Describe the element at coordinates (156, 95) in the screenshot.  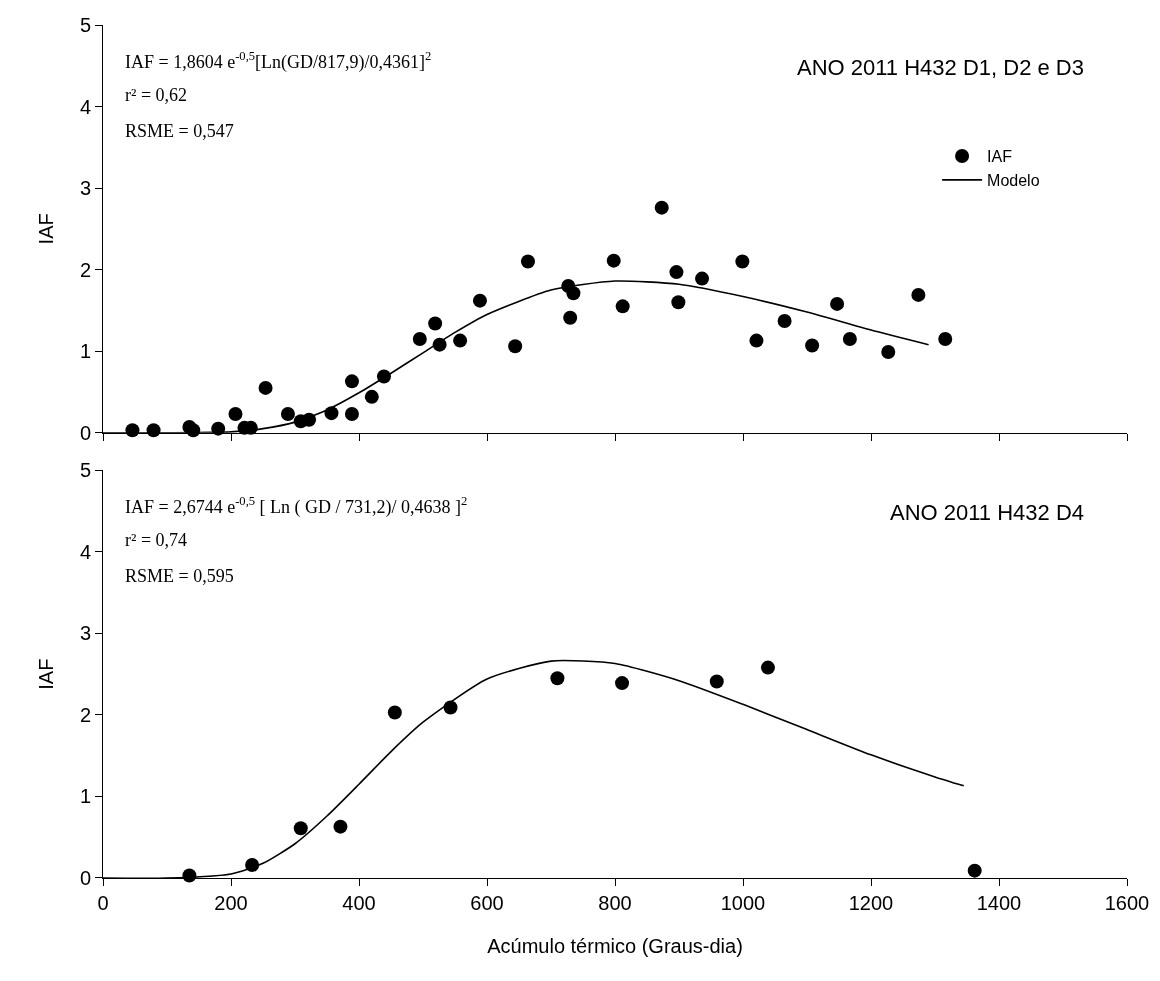
I see `annotation: r² = 0,62` at that location.